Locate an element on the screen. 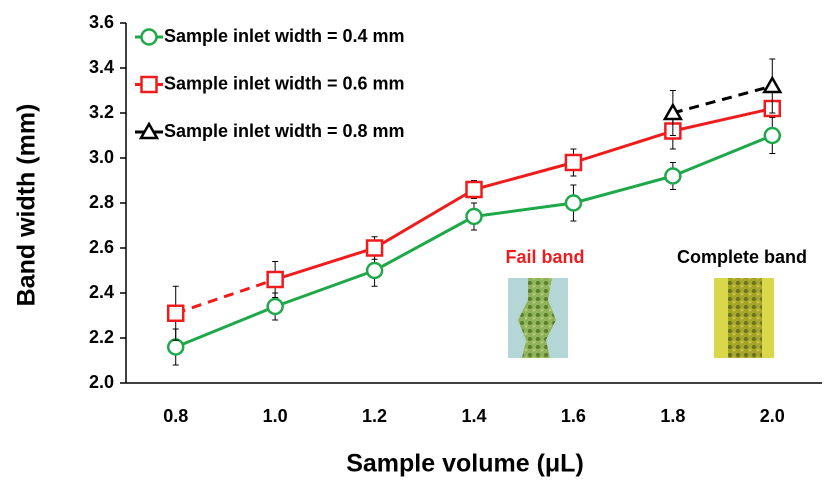 This screenshot has width=835, height=483. x-tick-label: 2.0 is located at coordinates (772, 416).